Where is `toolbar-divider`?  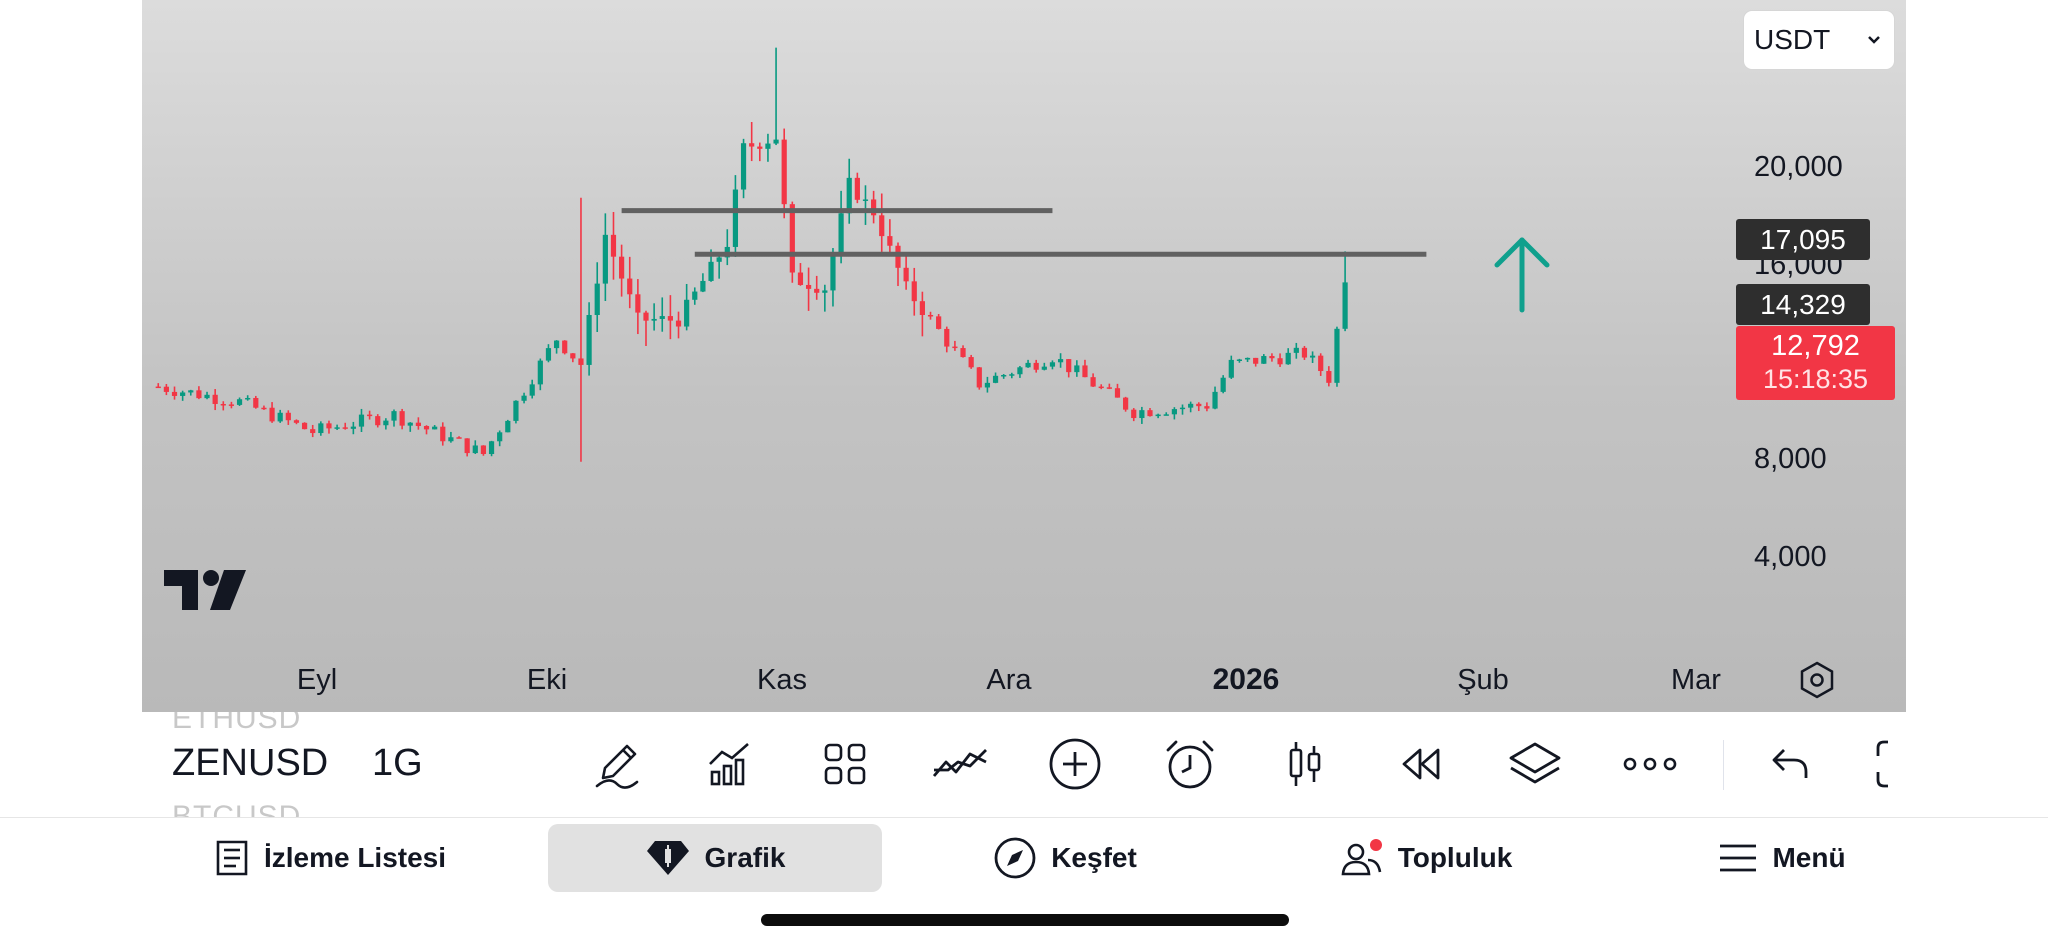 toolbar-divider is located at coordinates (1723, 765).